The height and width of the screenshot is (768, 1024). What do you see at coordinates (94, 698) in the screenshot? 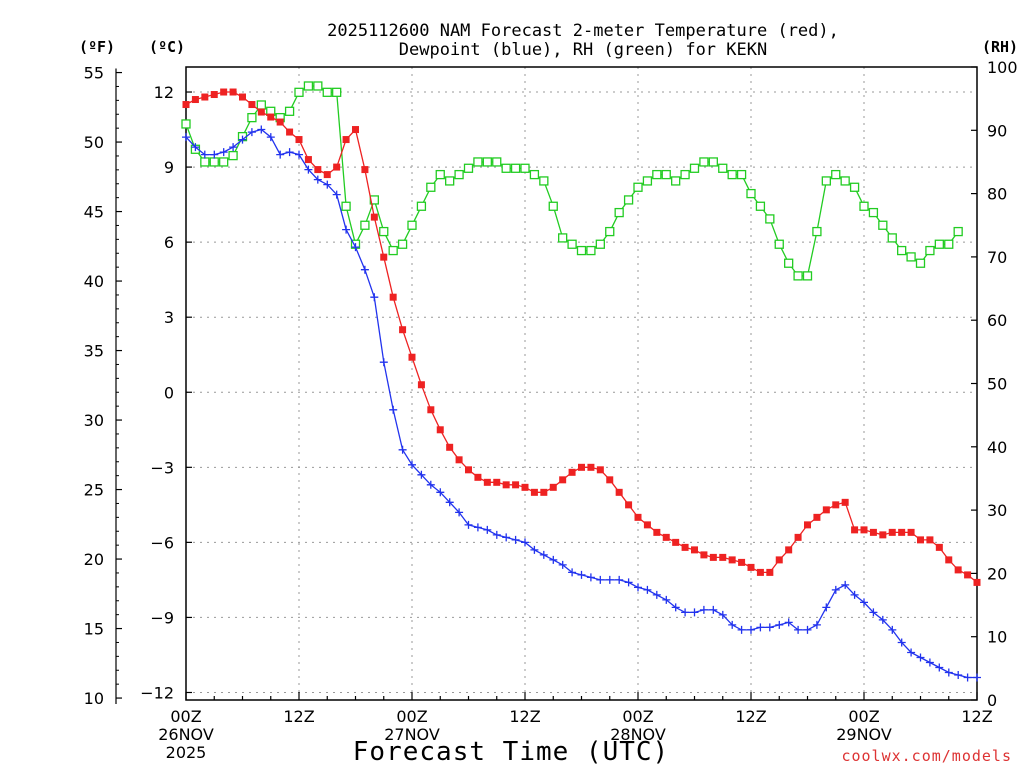
I see `fahrenheit-tick-label: 10` at bounding box center [94, 698].